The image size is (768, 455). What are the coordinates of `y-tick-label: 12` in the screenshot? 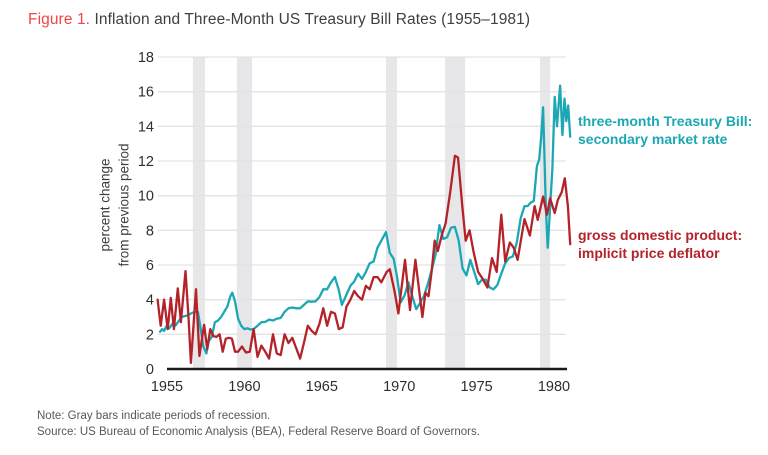 It's located at (146, 162).